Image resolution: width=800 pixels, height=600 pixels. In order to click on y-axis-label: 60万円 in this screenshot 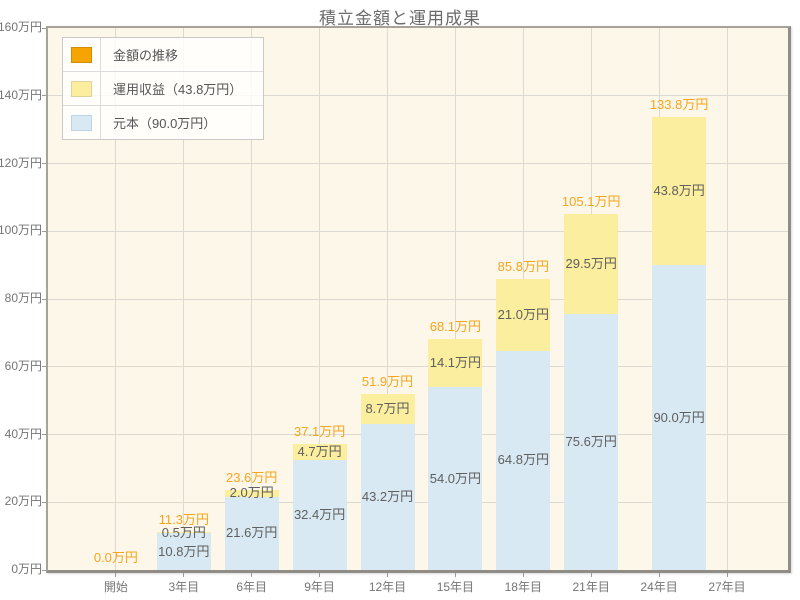, I will do `click(23, 365)`.